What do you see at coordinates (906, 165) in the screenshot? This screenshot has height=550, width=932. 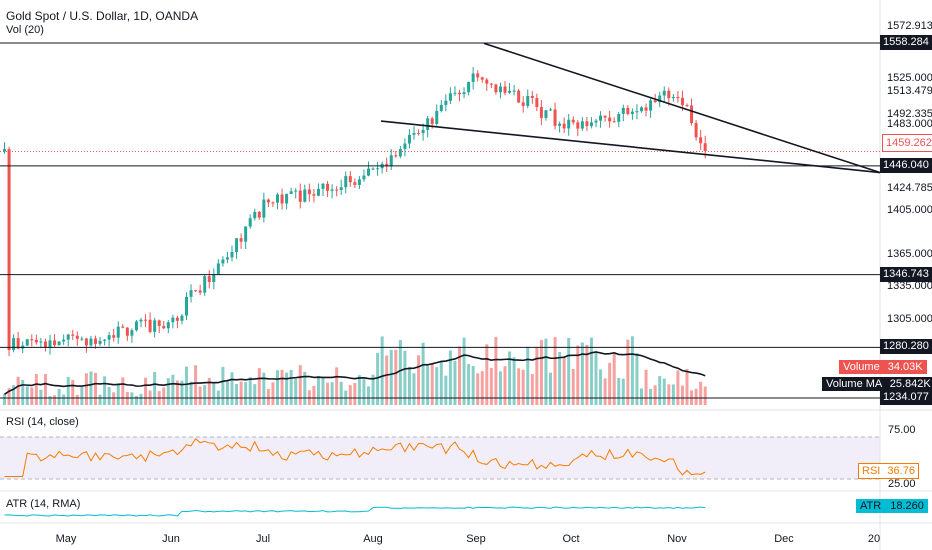 I see `level-badge: 1446.040` at bounding box center [906, 165].